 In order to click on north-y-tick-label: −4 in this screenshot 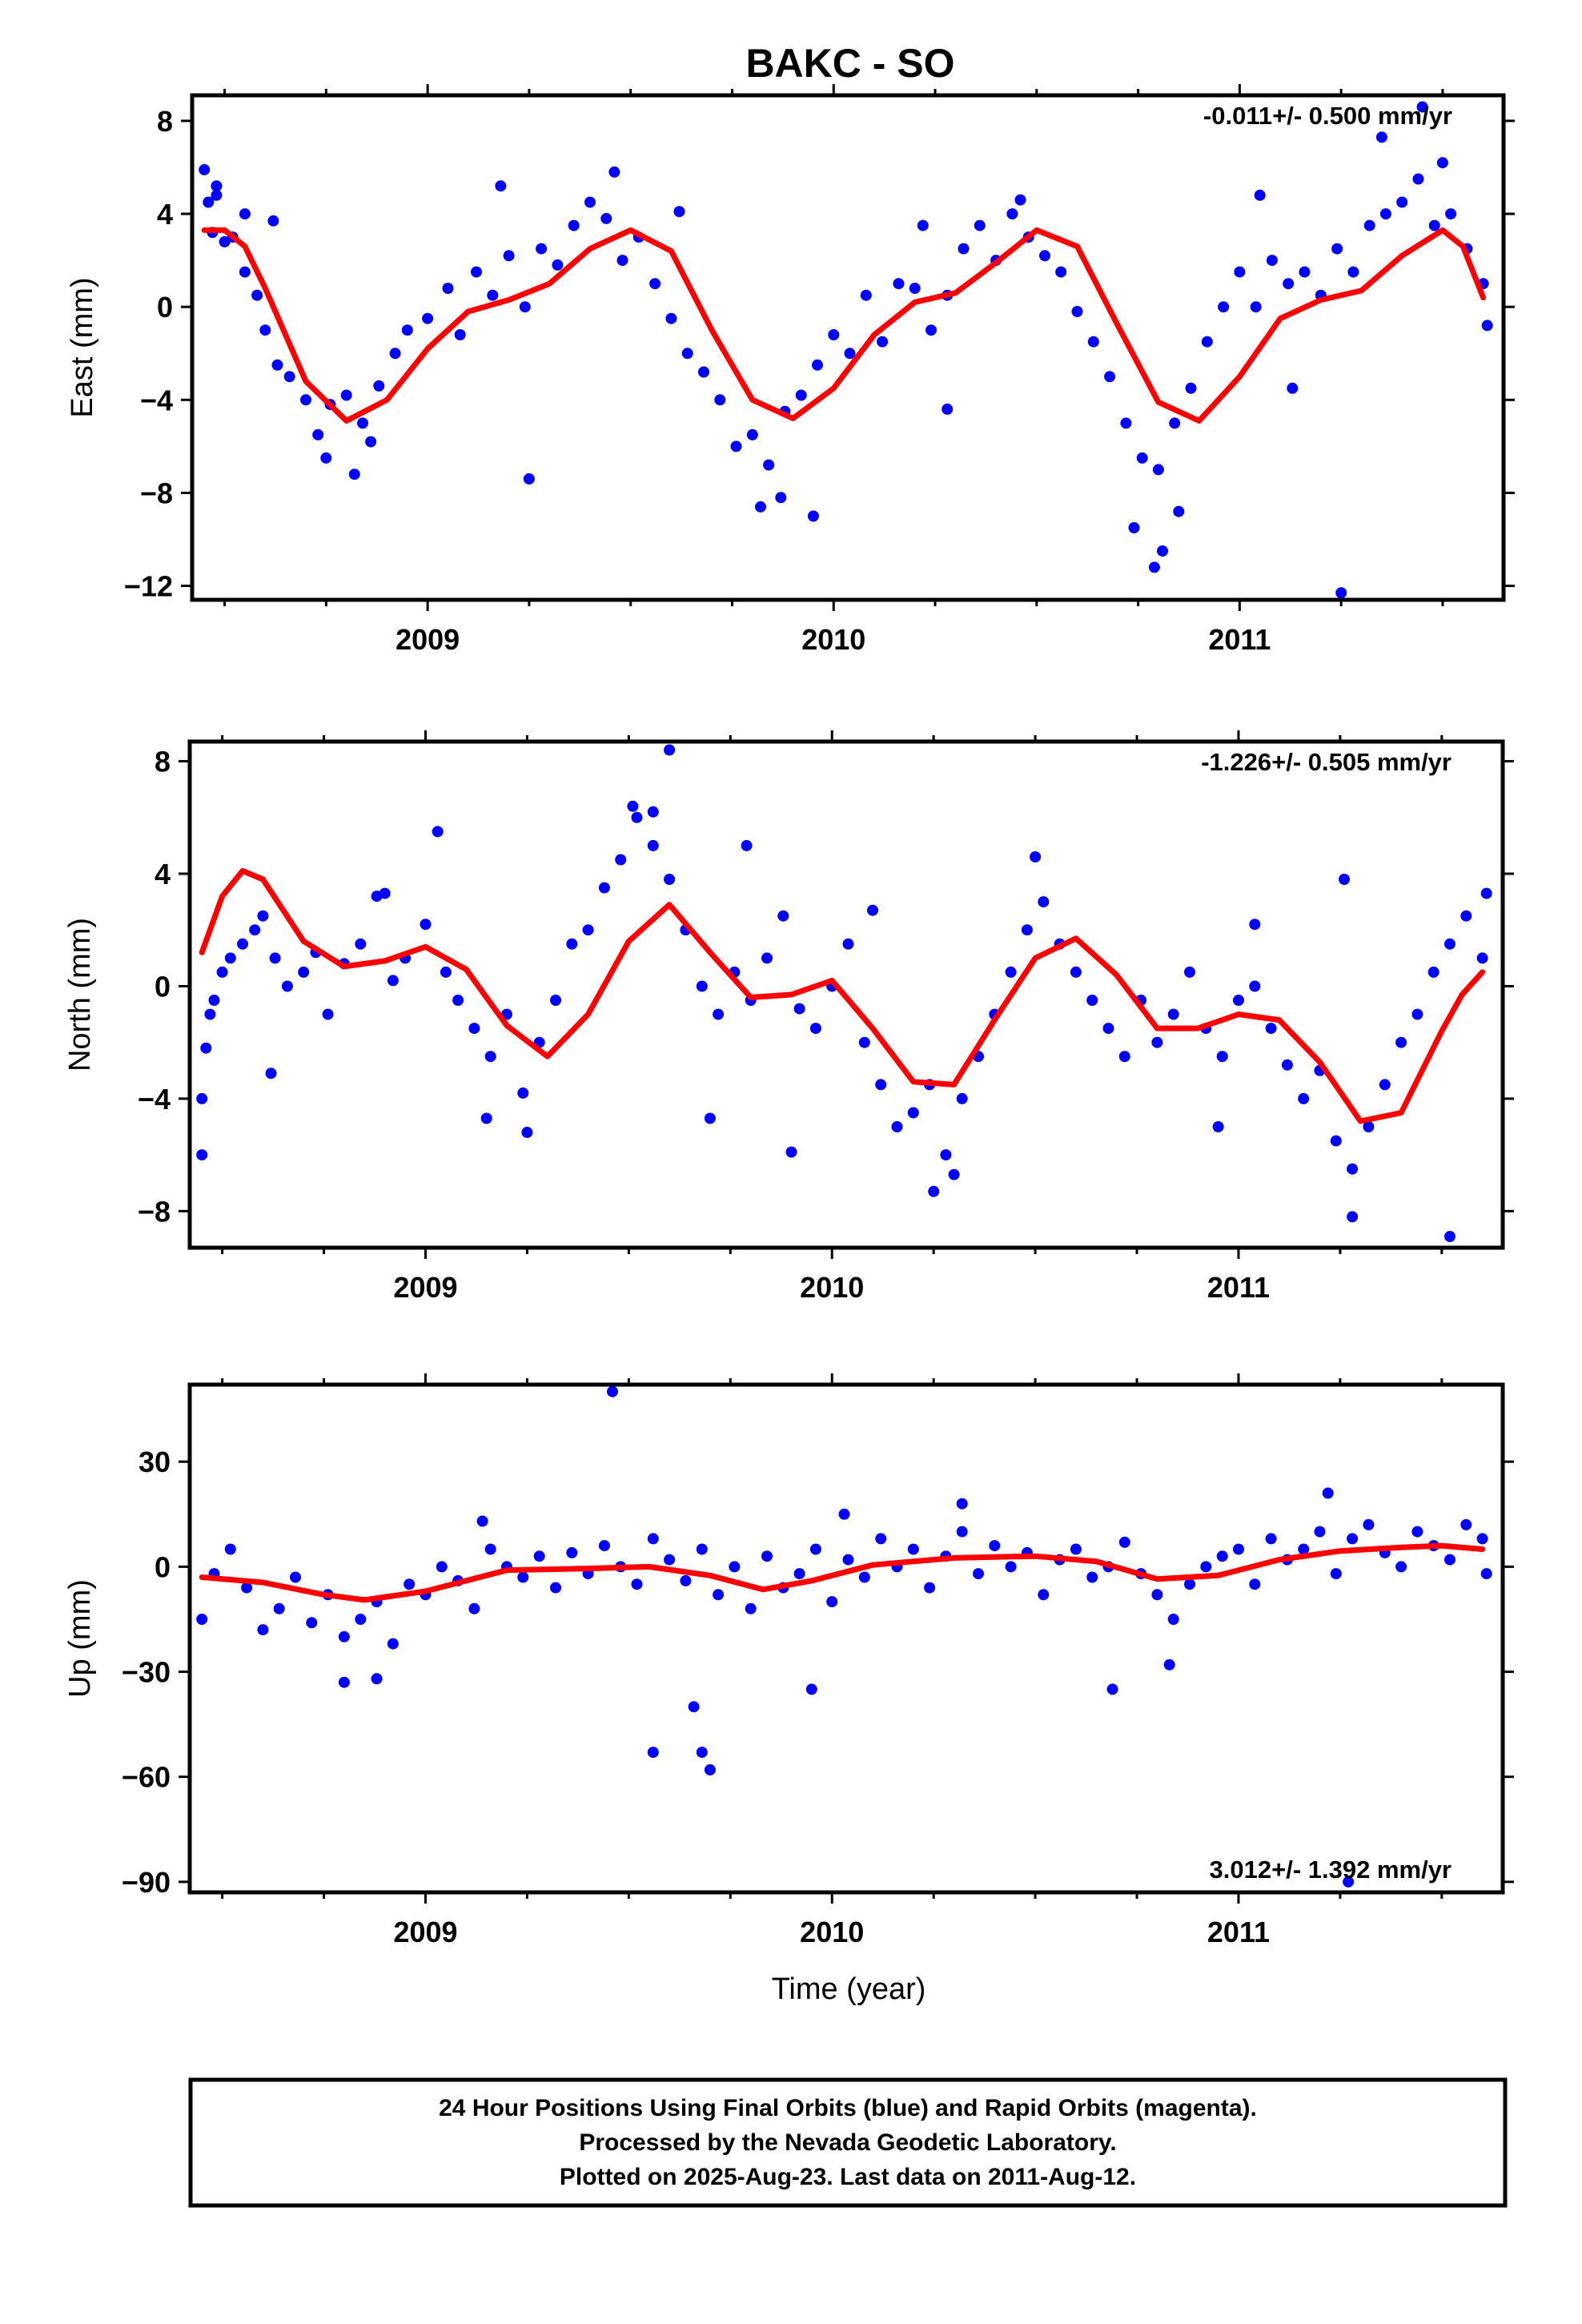, I will do `click(154, 1099)`.